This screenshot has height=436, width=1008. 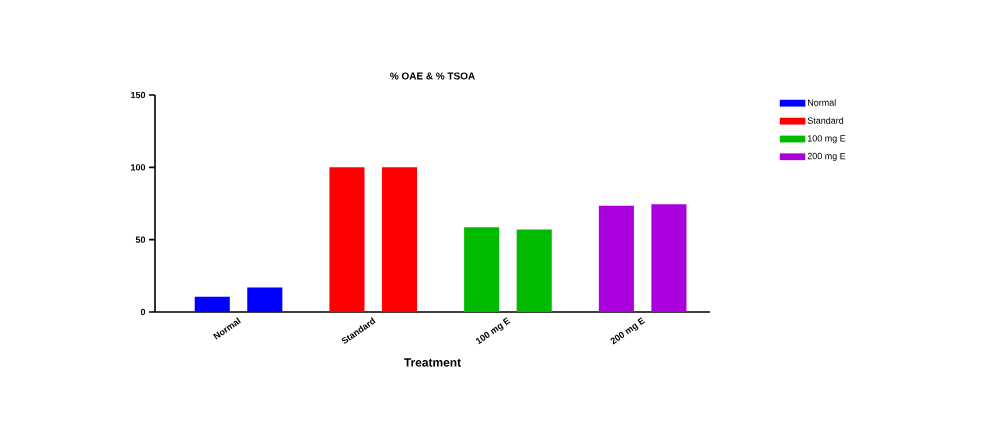 I want to click on x-axis-title: Treatment, so click(x=432, y=362).